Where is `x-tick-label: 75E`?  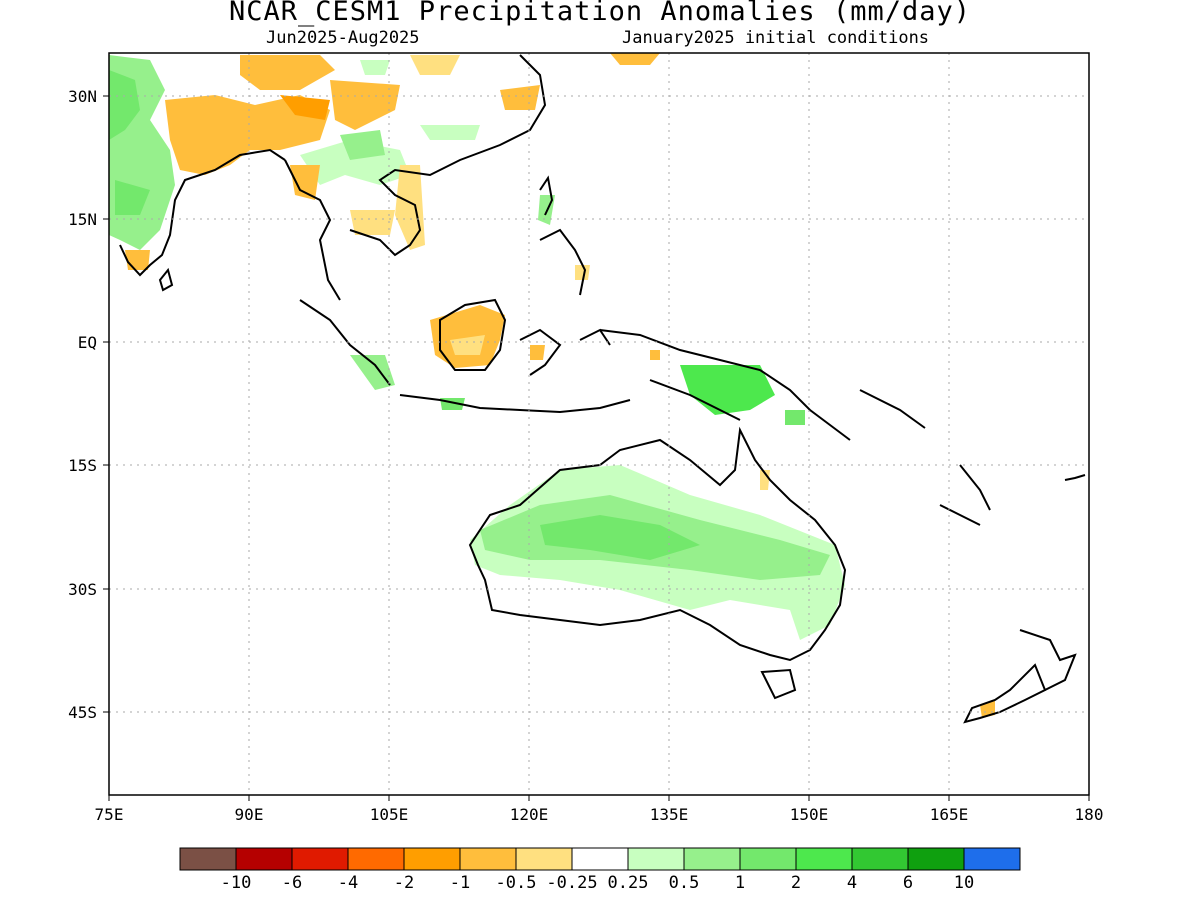 x-tick-label: 75E is located at coordinates (109, 814).